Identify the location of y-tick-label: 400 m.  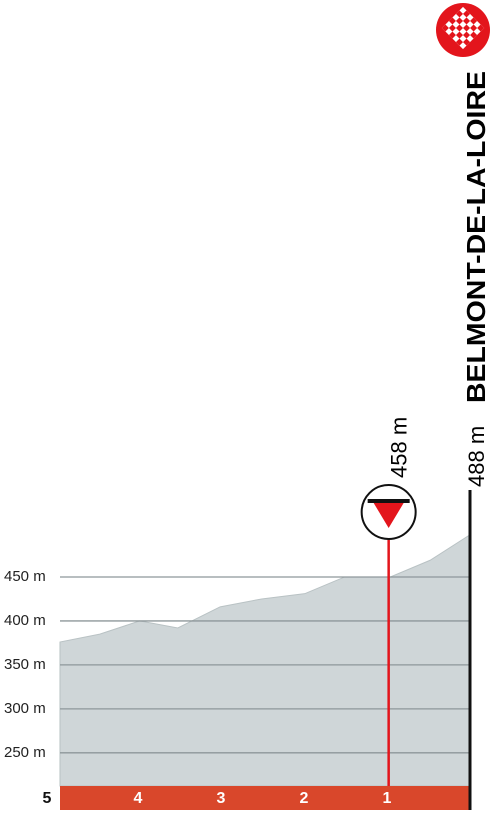
(25, 620).